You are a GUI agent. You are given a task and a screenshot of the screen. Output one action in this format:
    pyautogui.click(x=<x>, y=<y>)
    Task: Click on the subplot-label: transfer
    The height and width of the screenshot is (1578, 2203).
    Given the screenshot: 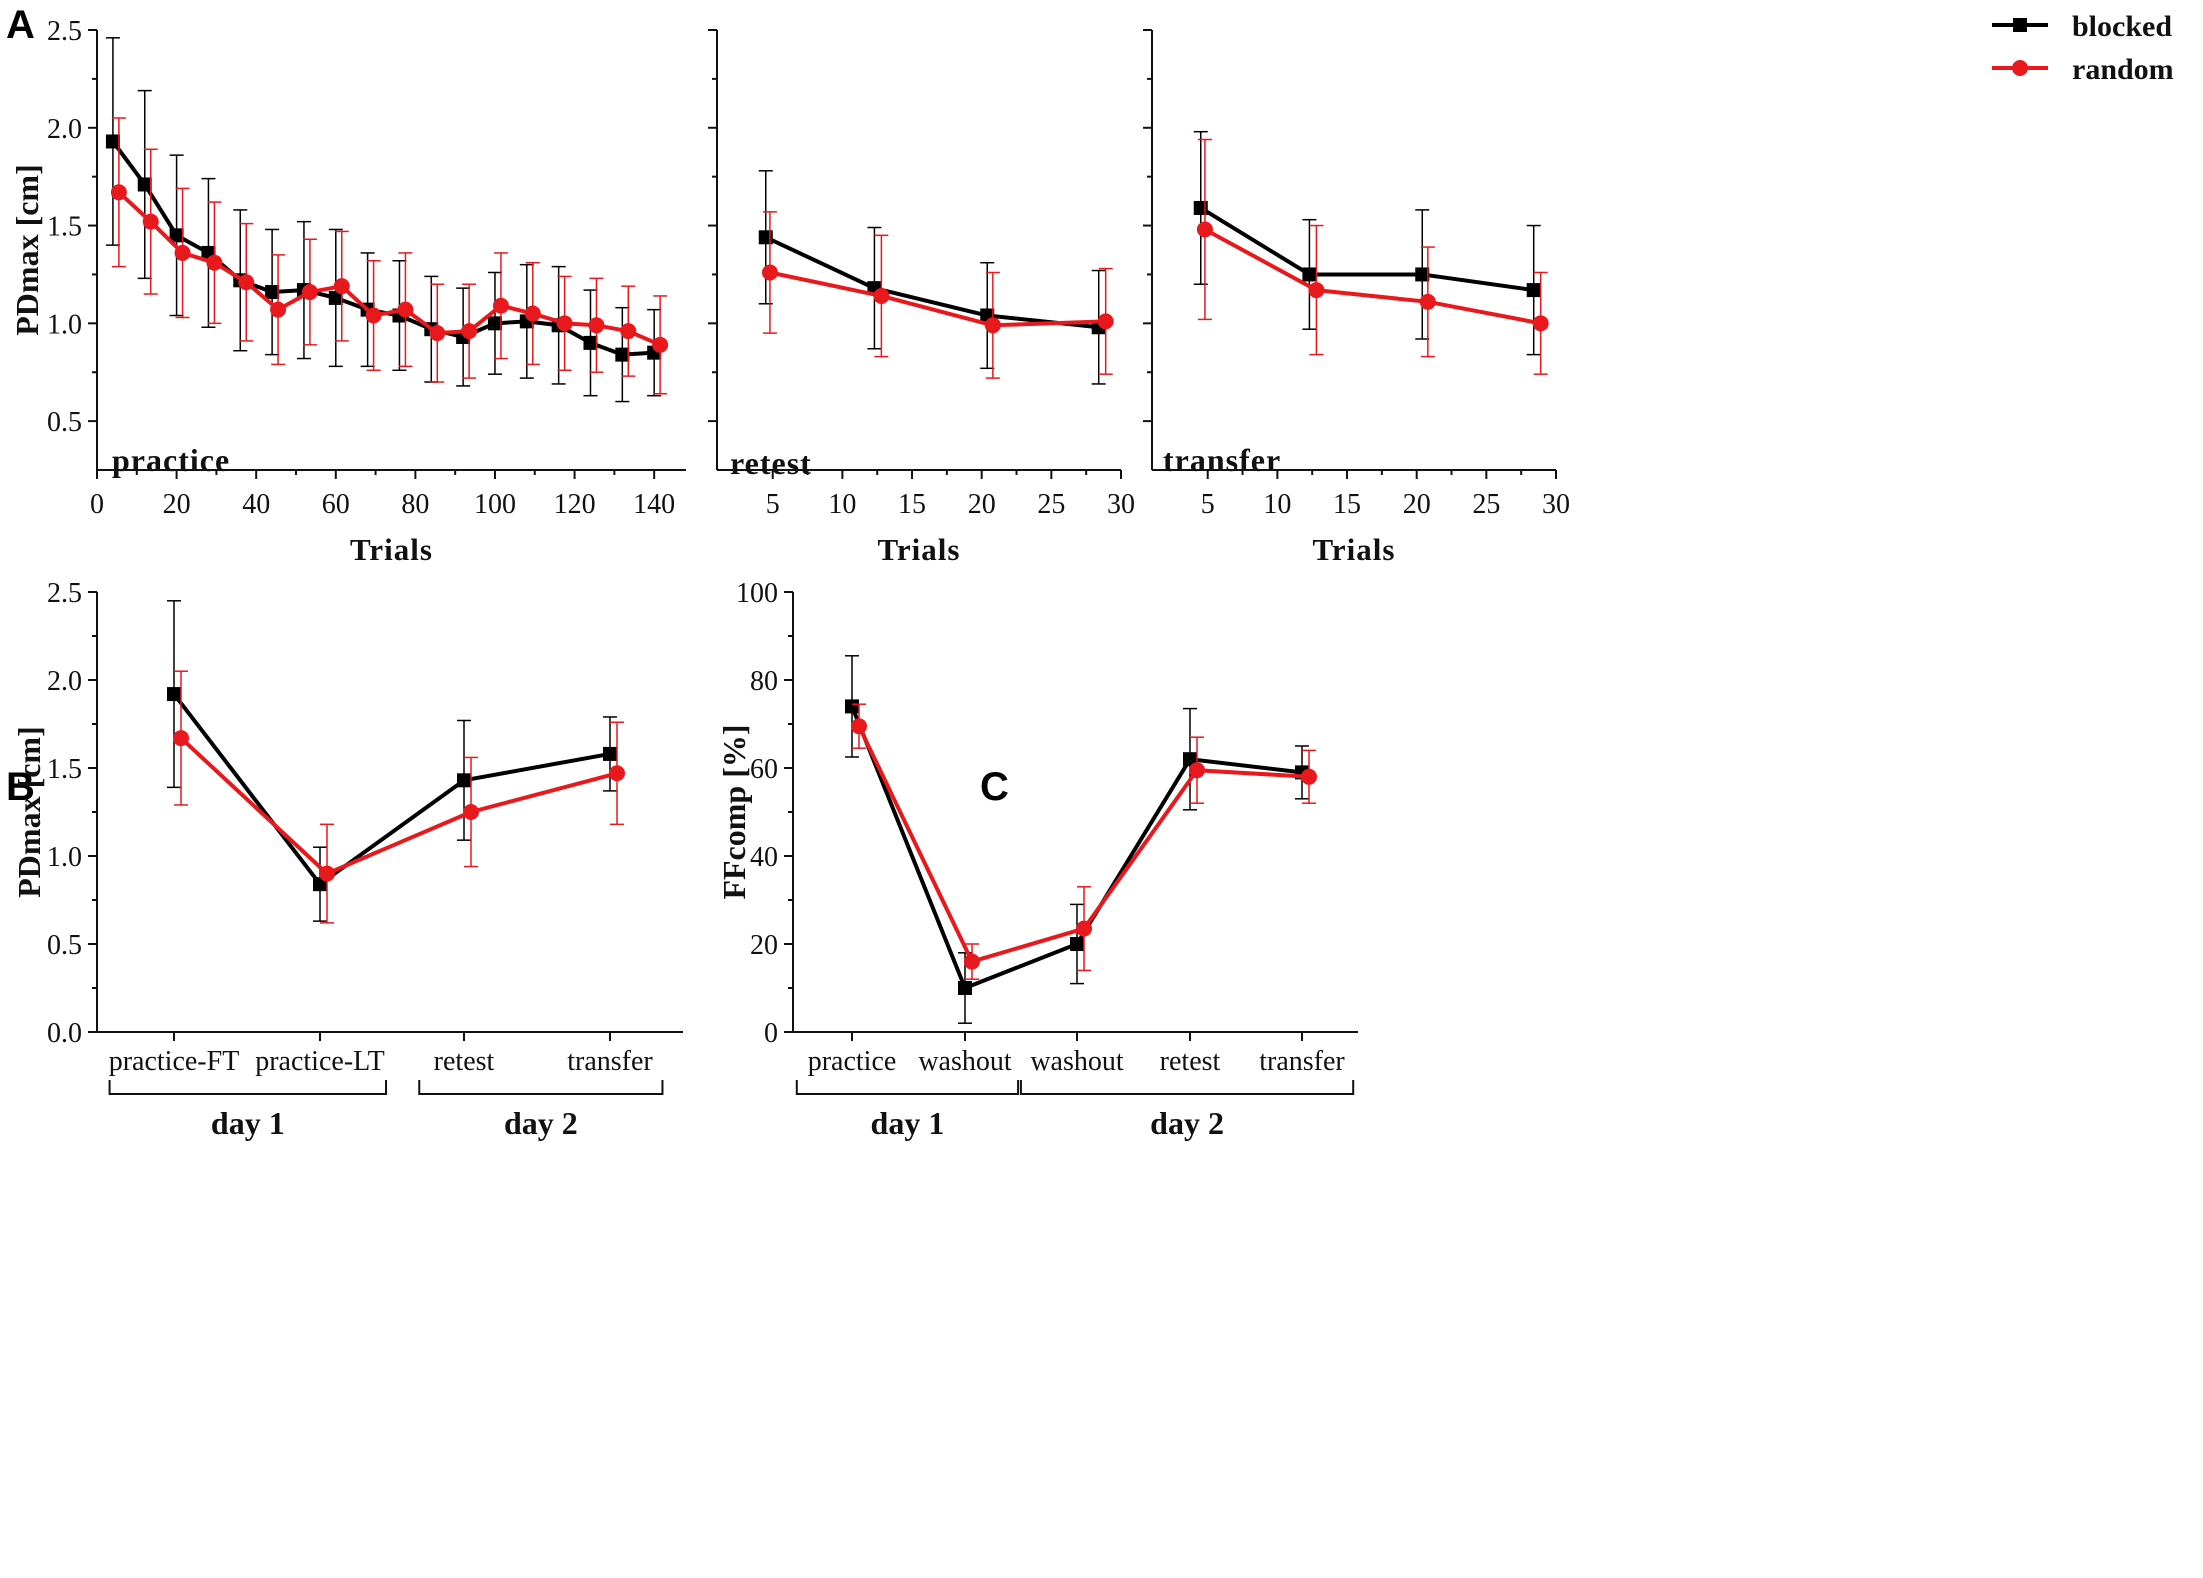 What is the action you would take?
    pyautogui.click(x=1222, y=460)
    